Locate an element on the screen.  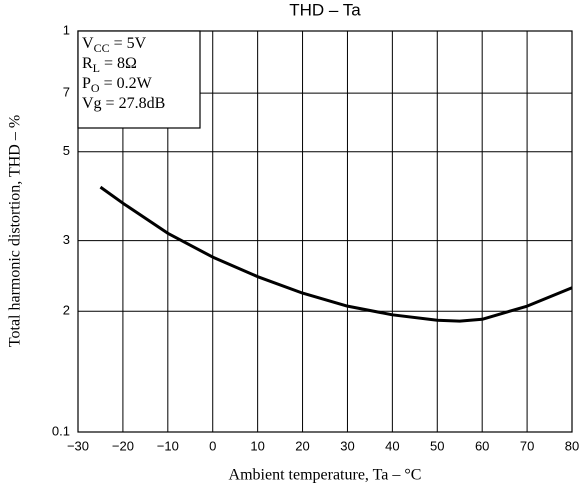
y-axis-title: Total harmonic distortion, THD – % is located at coordinates (15, 231).